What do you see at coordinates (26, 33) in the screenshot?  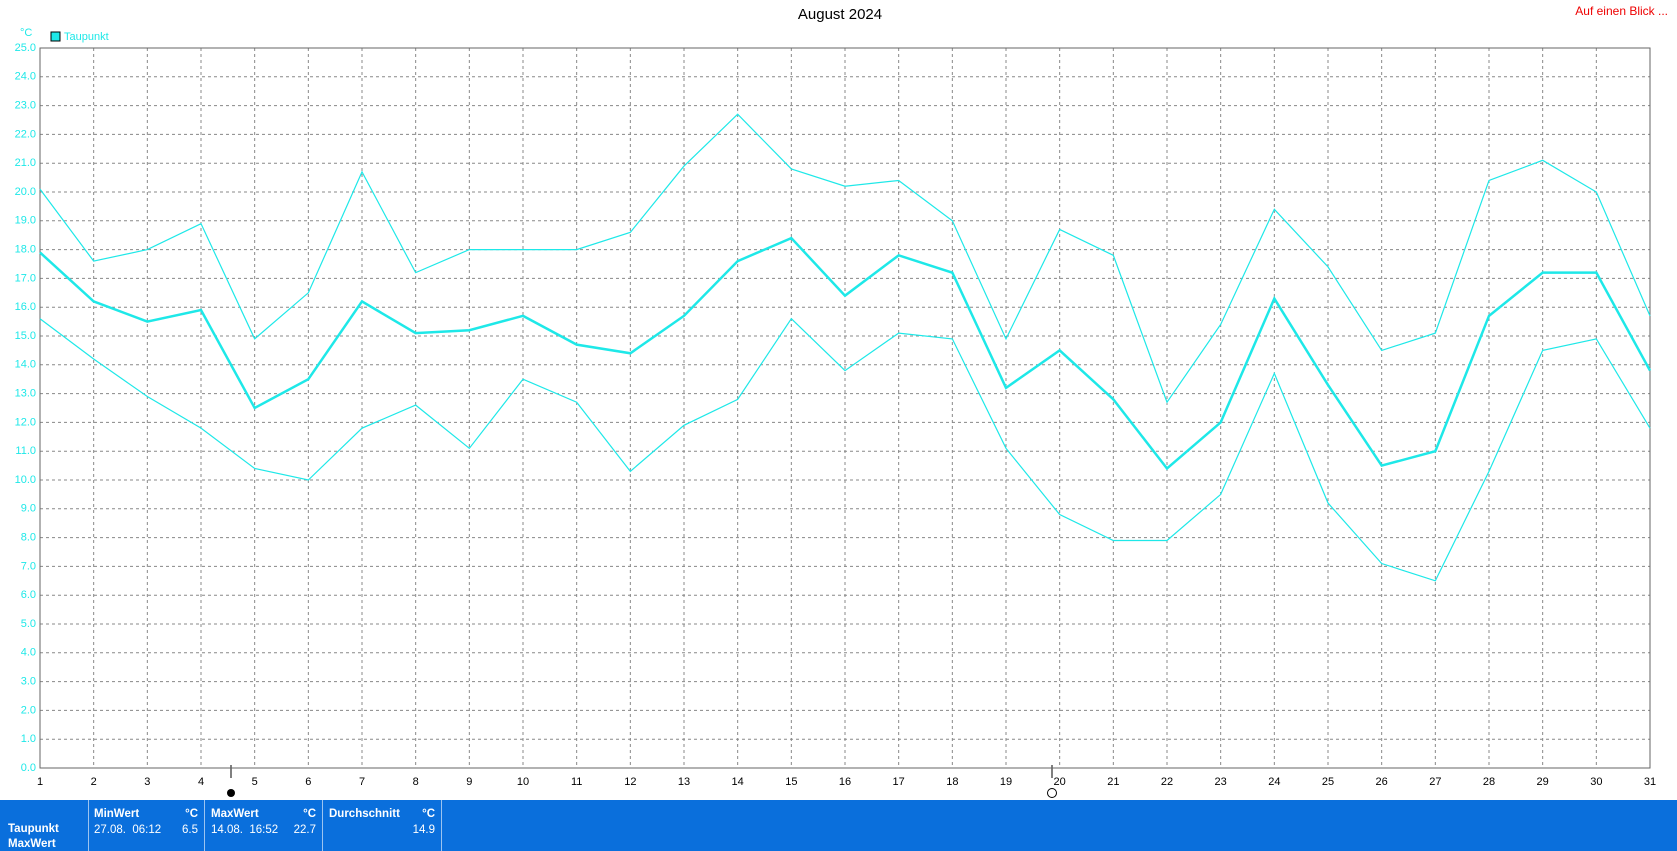 I see `y-unit: °C` at bounding box center [26, 33].